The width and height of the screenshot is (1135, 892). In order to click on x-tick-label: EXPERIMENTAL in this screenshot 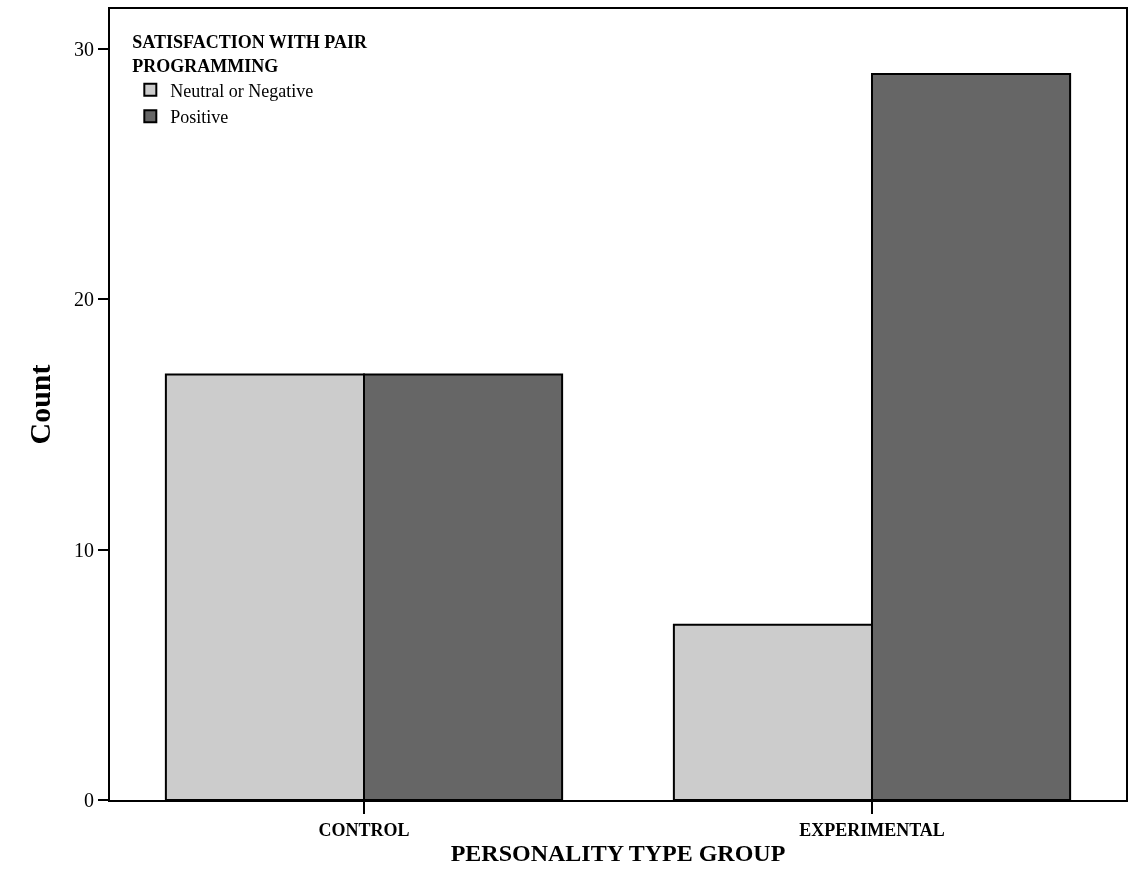, I will do `click(872, 829)`.